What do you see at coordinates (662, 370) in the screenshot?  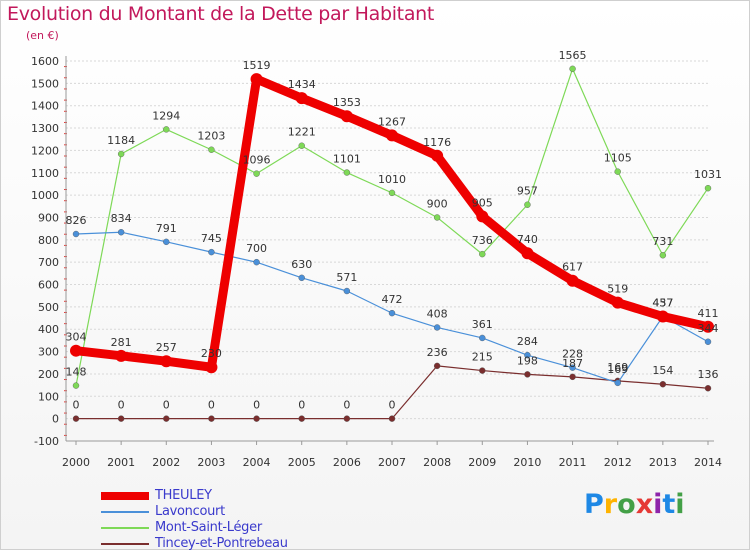 I see `data-label: 154` at bounding box center [662, 370].